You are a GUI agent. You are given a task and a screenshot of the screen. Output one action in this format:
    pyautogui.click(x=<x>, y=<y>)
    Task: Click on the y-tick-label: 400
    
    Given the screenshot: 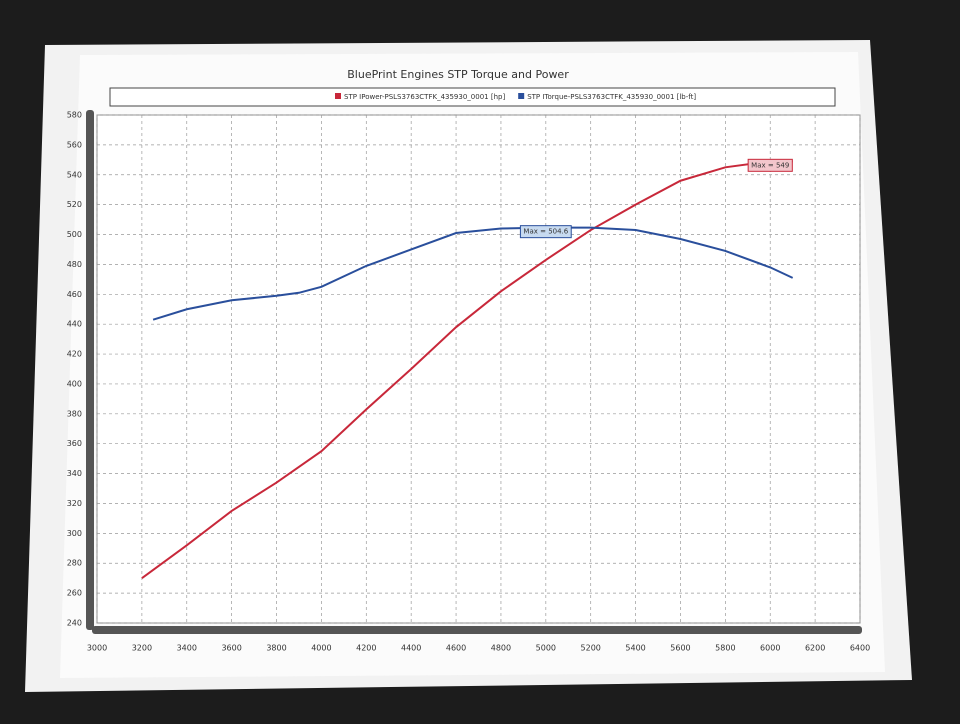 What is the action you would take?
    pyautogui.click(x=74, y=383)
    